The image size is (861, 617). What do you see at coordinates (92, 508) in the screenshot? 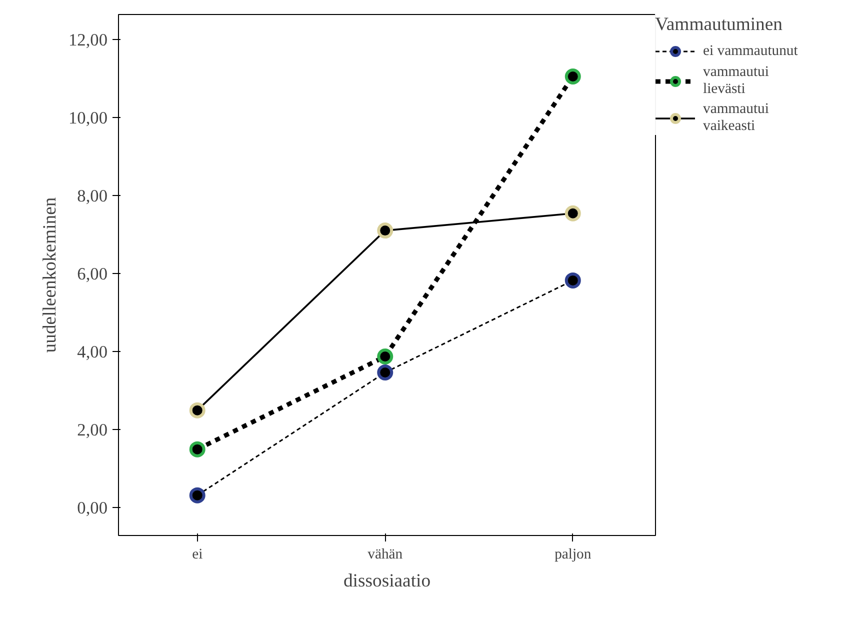
I see `y-tick-label: 0,00` at bounding box center [92, 508].